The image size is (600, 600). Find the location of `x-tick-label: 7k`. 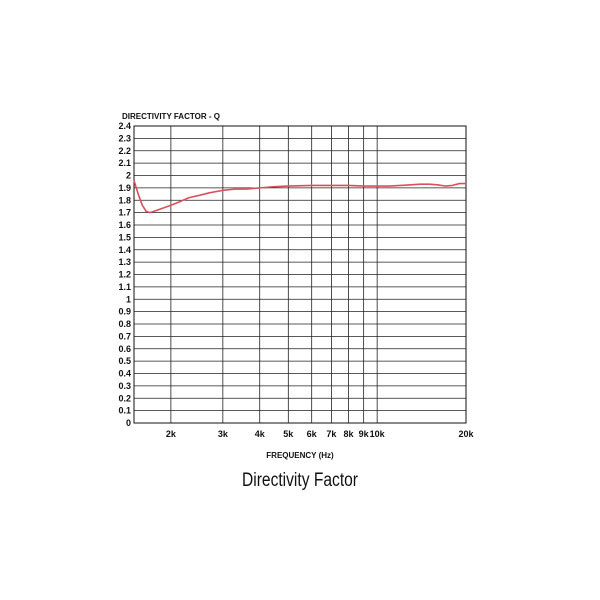

x-tick-label: 7k is located at coordinates (331, 434).